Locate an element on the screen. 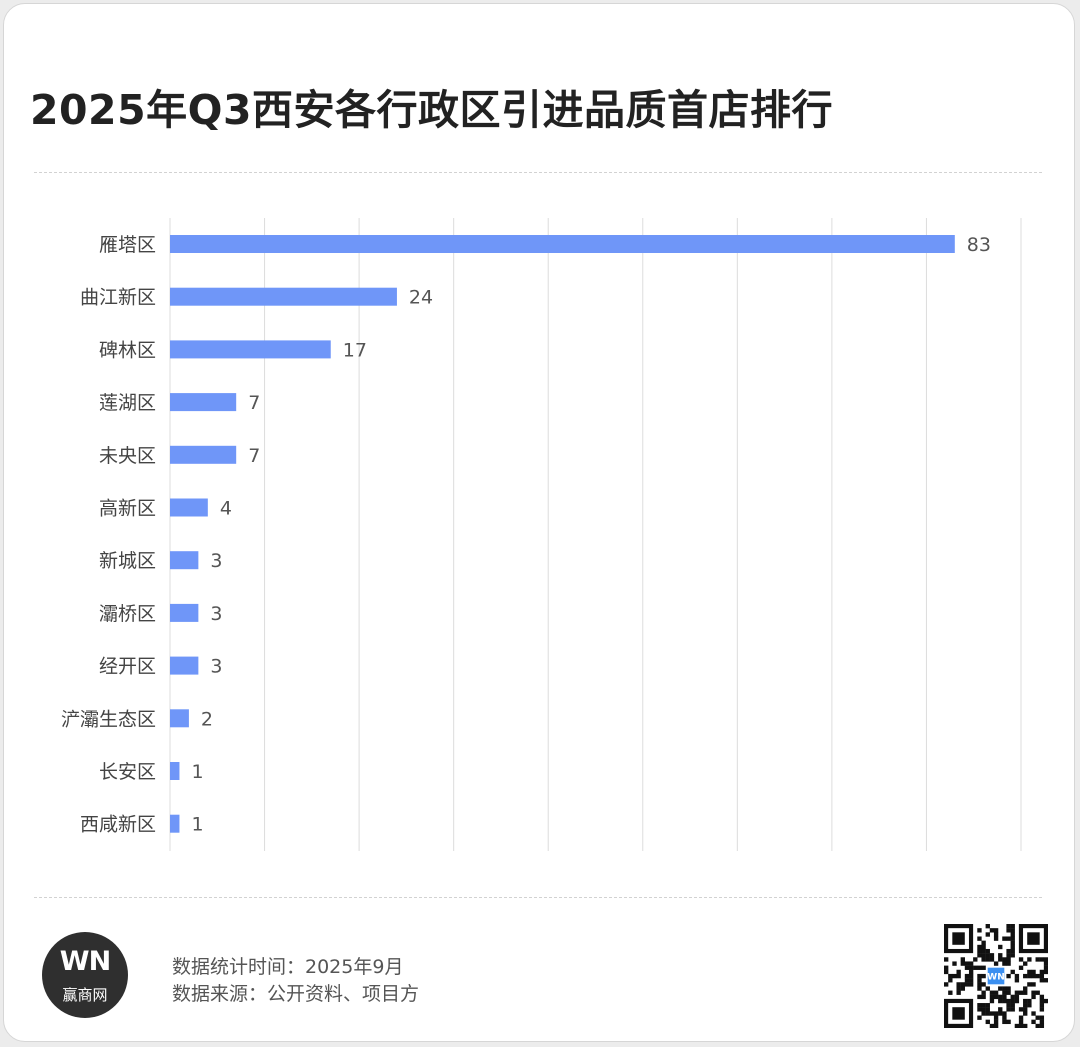 This screenshot has height=1047, width=1080. qr-code: WN is located at coordinates (996, 976).